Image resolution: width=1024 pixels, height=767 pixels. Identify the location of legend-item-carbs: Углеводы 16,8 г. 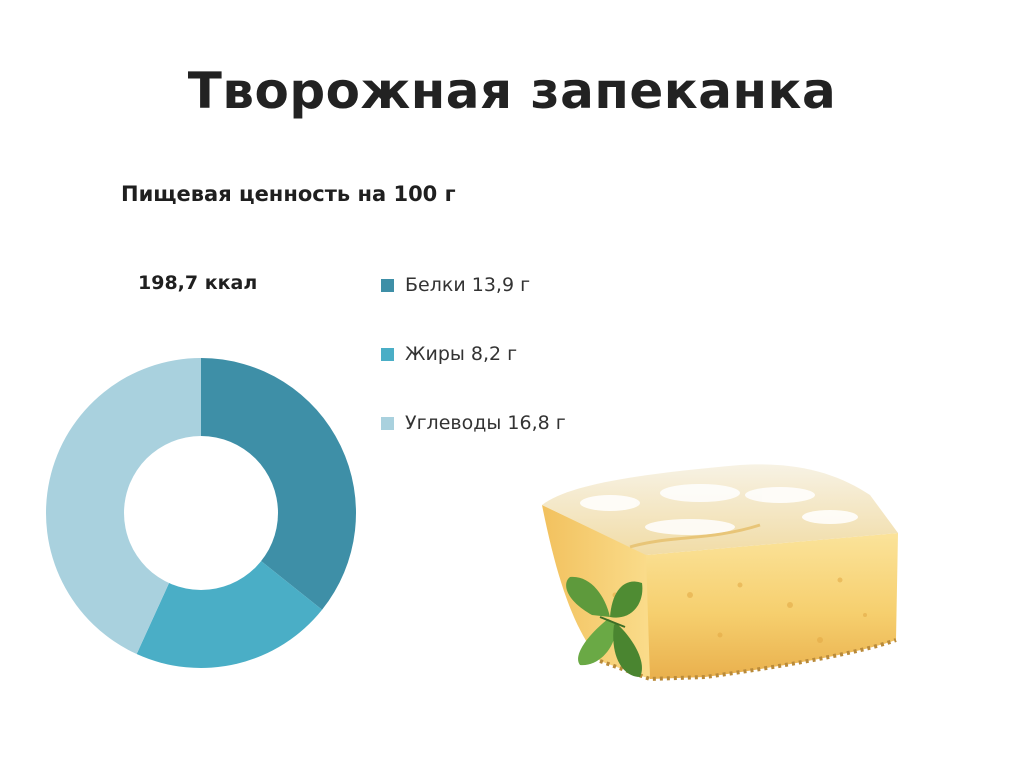
(473, 423).